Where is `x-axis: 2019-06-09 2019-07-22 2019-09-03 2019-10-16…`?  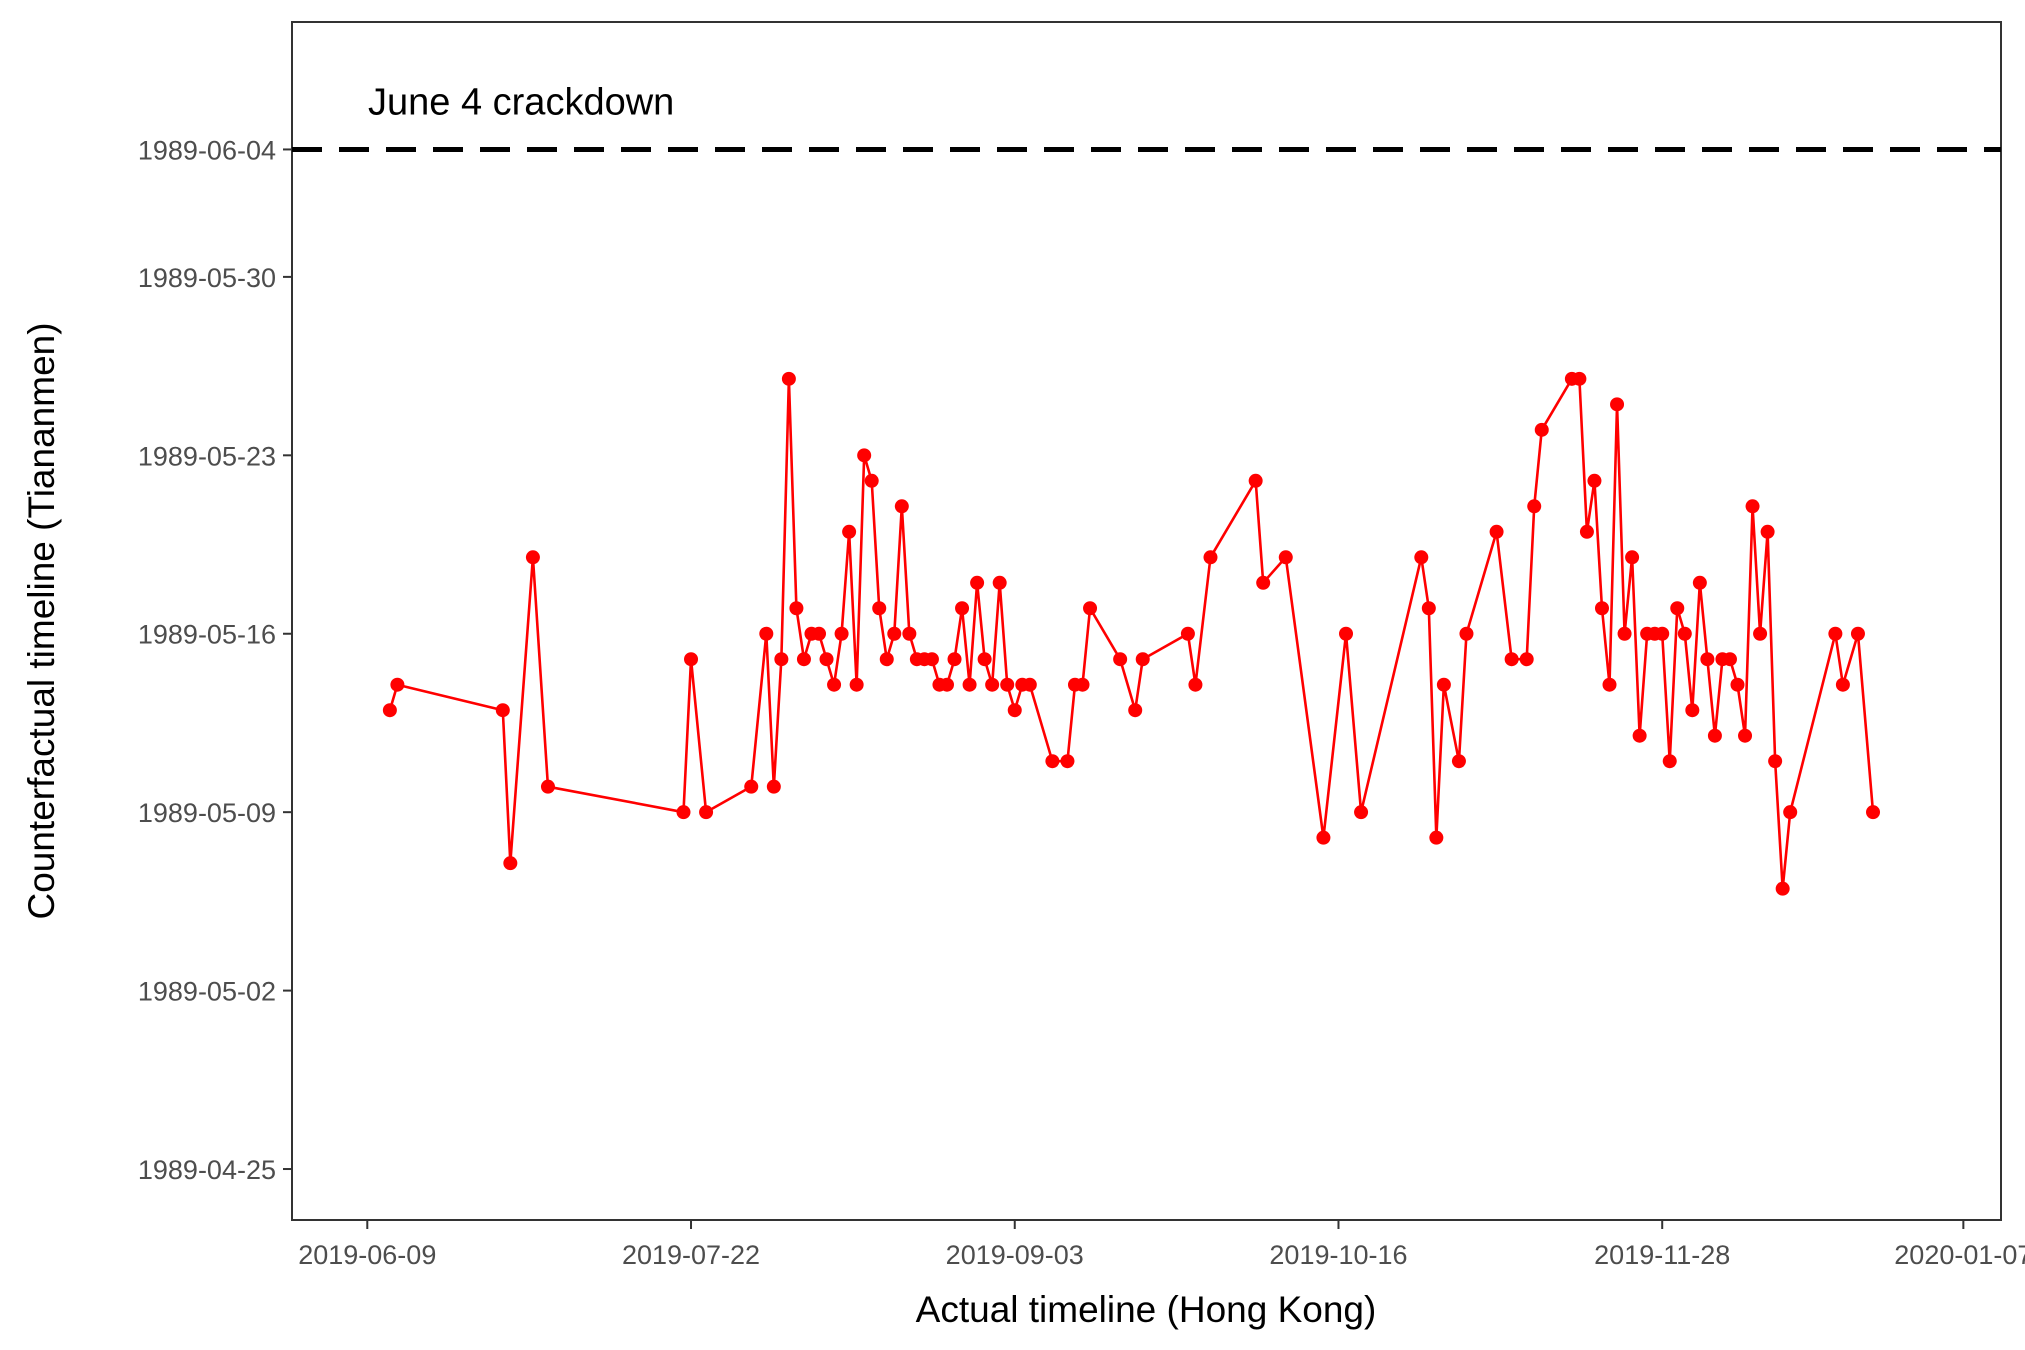
x-axis: 2019-06-09 2019-07-22 2019-09-03 2019-10-16… is located at coordinates (1161, 1245).